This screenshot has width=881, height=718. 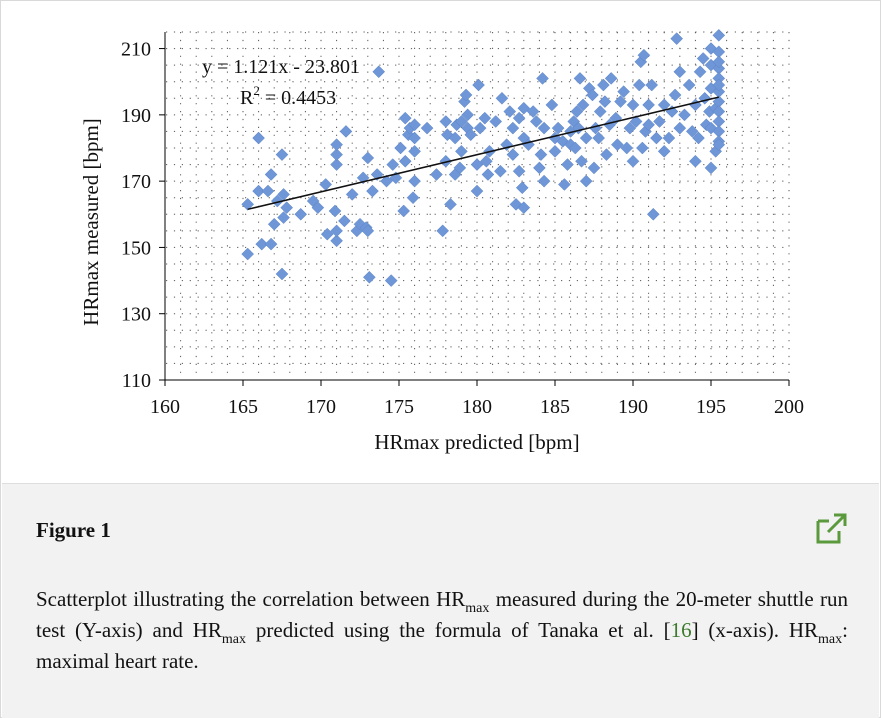 I want to click on y-tick-label: 150, so click(x=136, y=248).